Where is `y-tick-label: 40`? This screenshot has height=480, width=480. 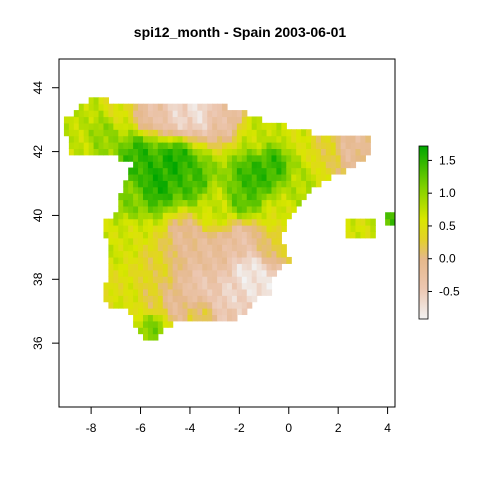 y-tick-label: 40 is located at coordinates (38, 215).